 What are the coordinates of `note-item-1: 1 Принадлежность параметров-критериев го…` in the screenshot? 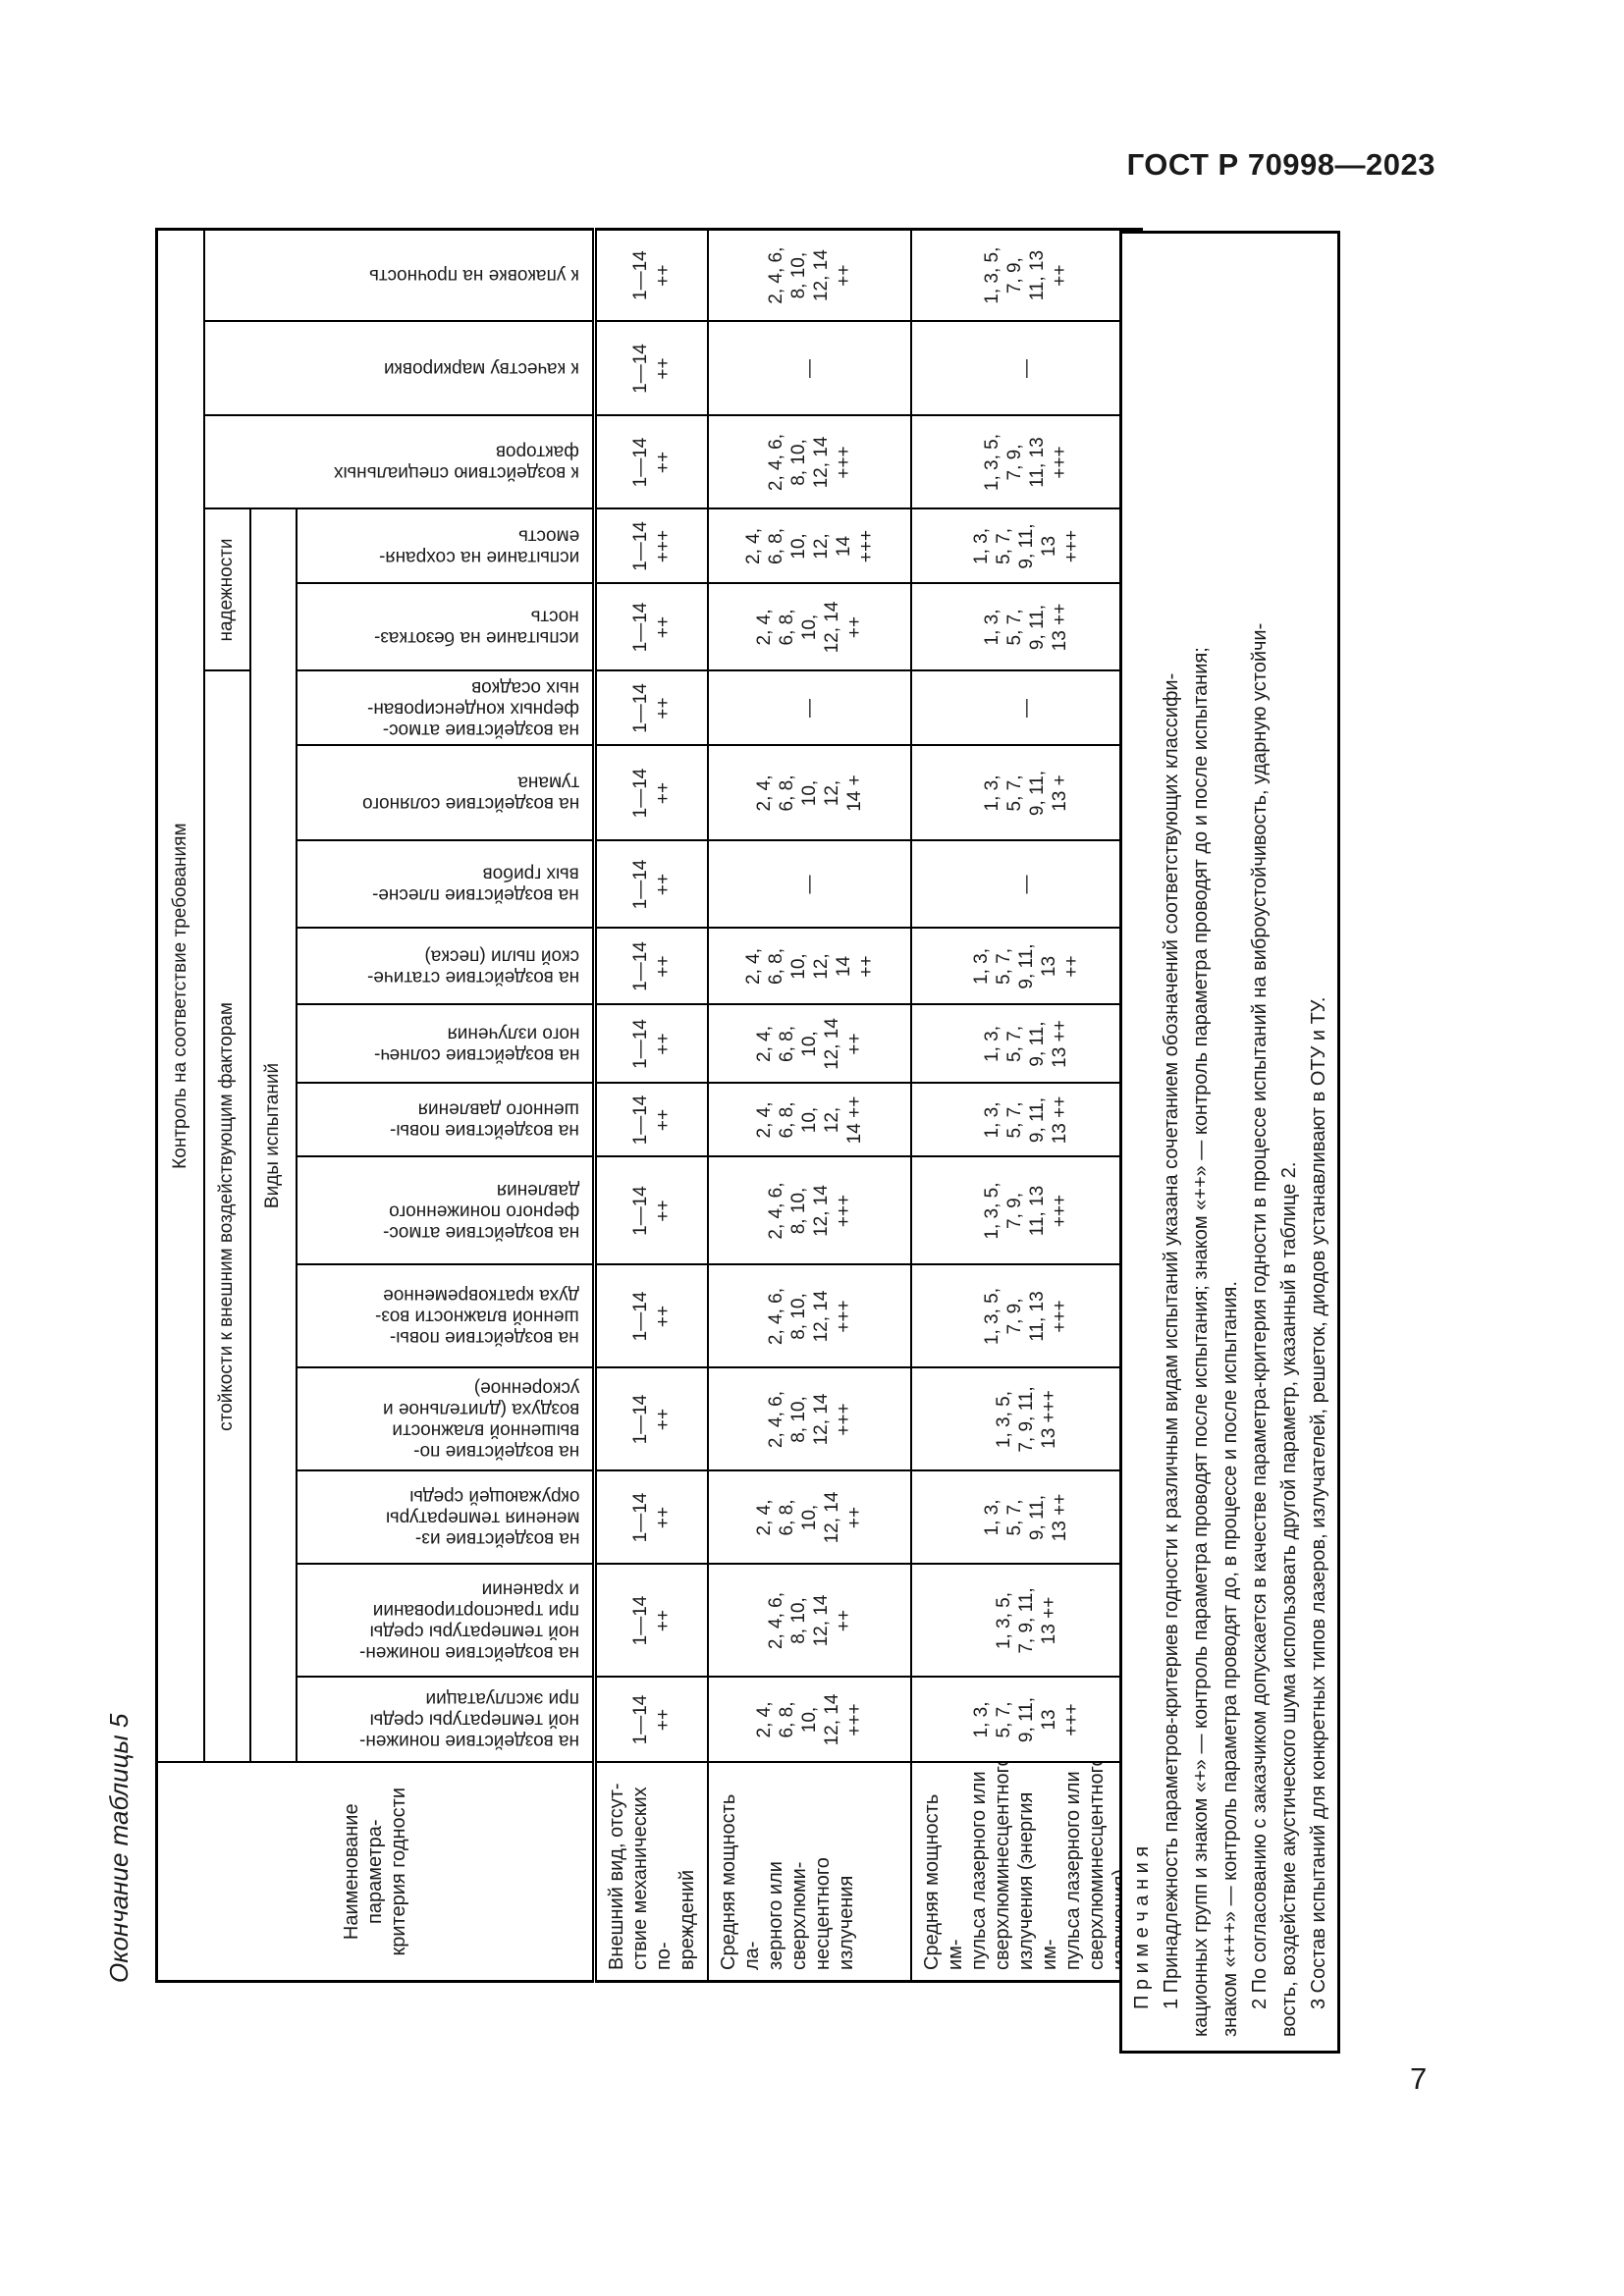 It's located at (1201, 1342).